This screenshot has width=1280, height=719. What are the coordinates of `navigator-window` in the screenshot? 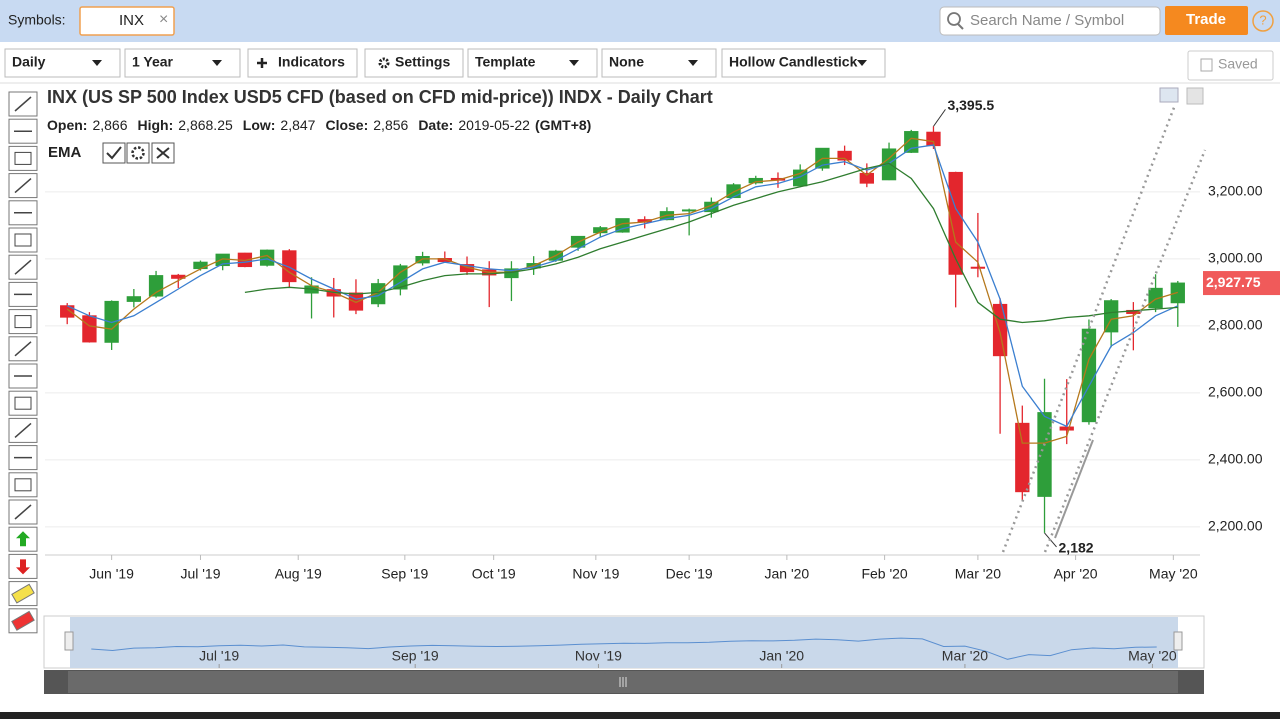 It's located at (624, 642).